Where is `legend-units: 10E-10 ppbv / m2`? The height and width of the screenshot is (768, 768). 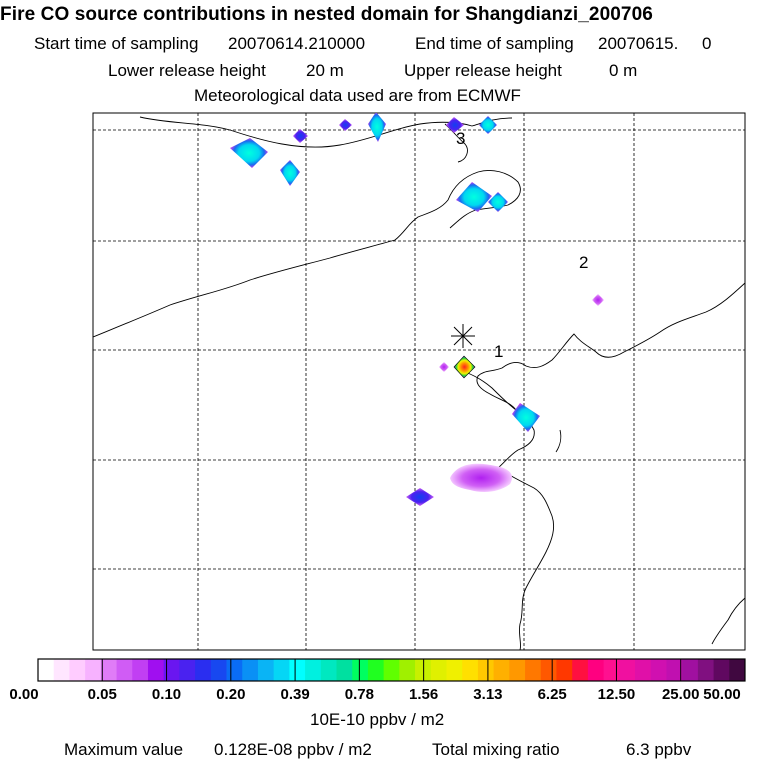
legend-units: 10E-10 ppbv / m2 is located at coordinates (377, 719).